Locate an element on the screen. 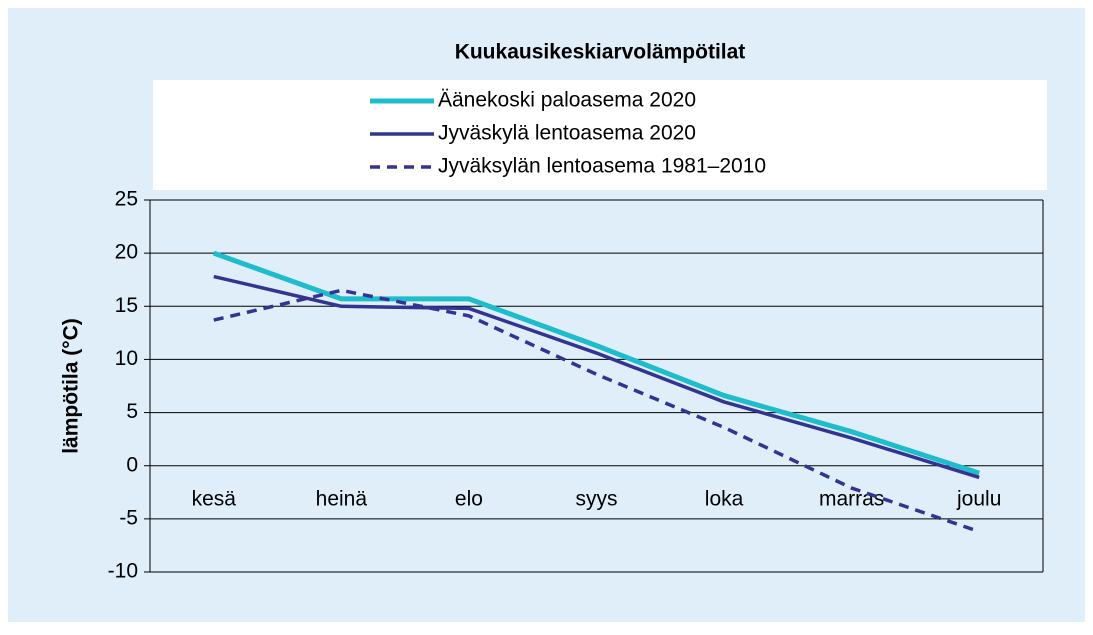 This screenshot has height=635, width=1093. y-tick-label: 10 is located at coordinates (126, 358).